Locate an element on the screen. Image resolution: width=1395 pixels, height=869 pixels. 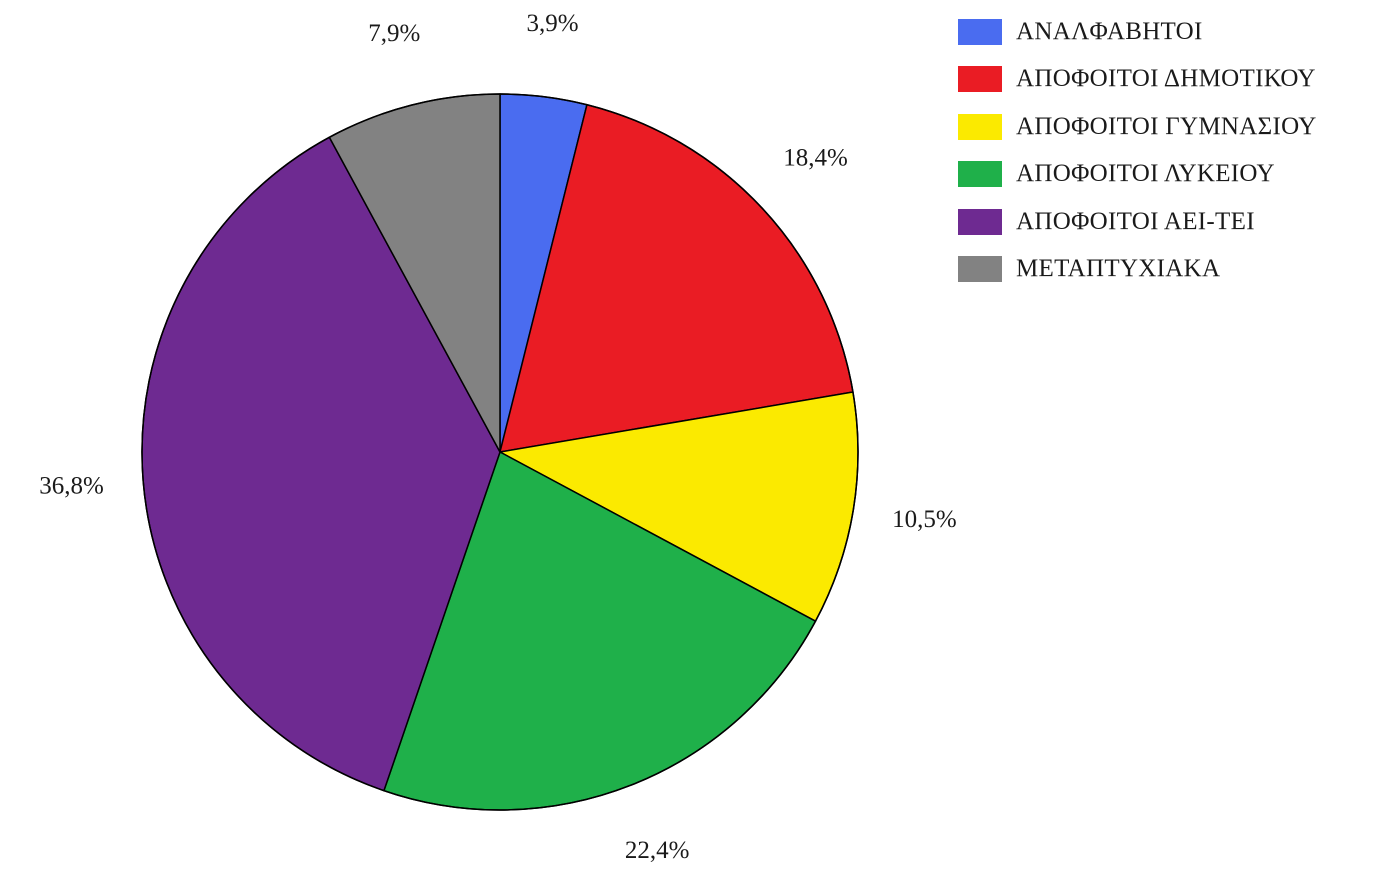
legend-label: ΑΠΟΦΟΙΤΟΙ ΑΕΙ-ΤΕΙ is located at coordinates (1135, 221).